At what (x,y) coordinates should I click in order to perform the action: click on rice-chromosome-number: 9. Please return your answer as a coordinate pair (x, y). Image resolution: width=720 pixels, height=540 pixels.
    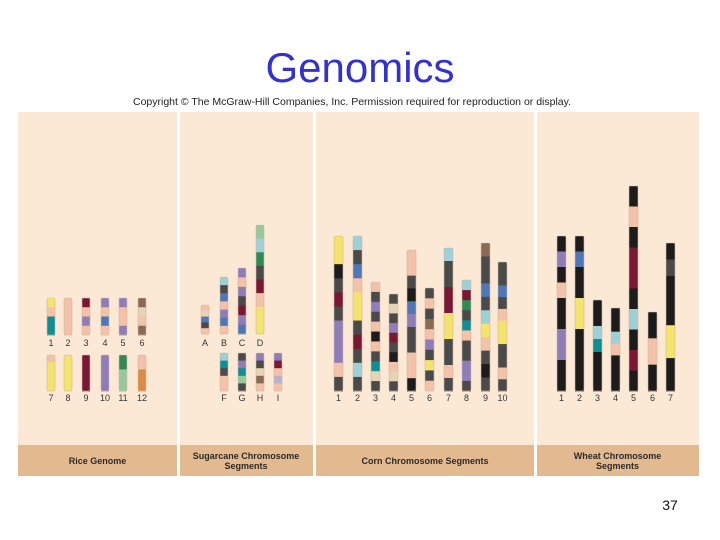
    Looking at the image, I should click on (85, 398).